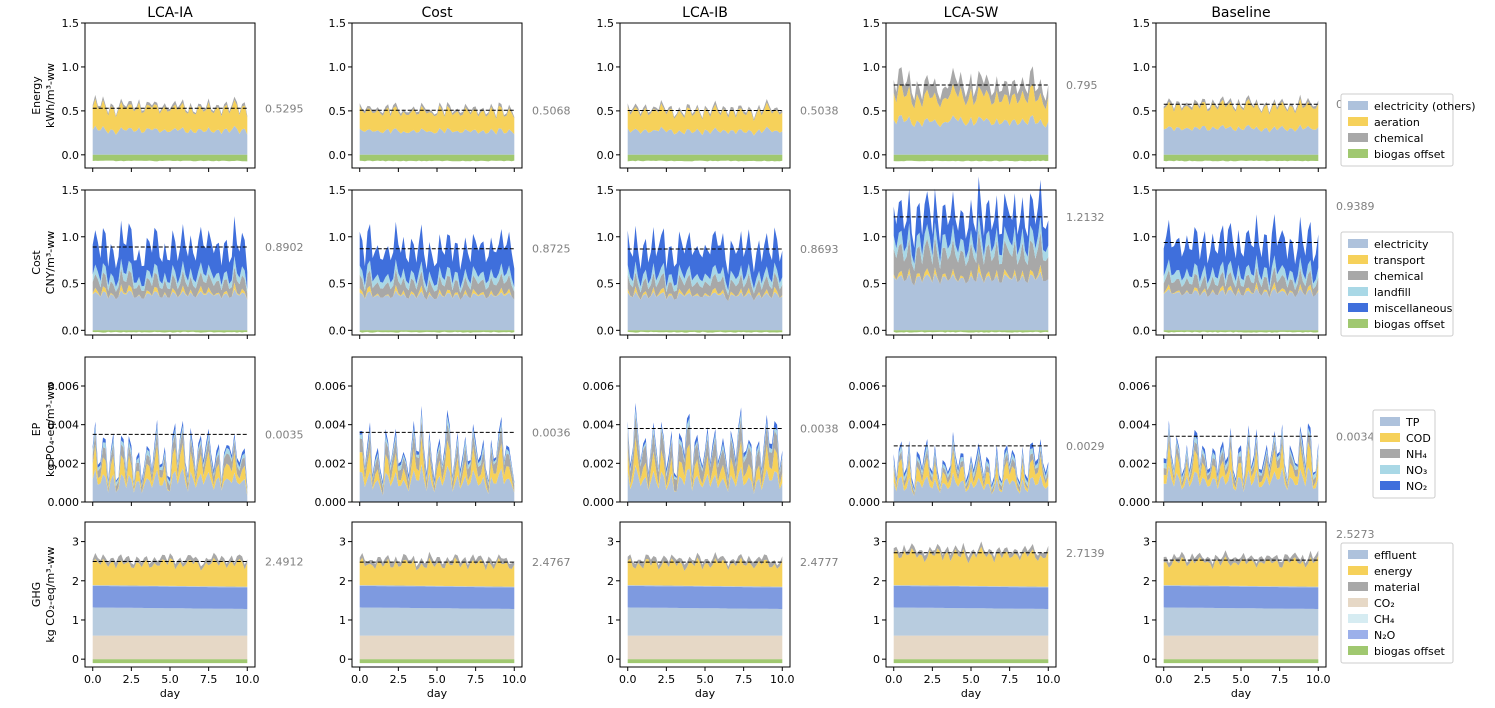  What do you see at coordinates (551, 432) in the screenshot?
I see `mean-value-ep-1: 0.0036` at bounding box center [551, 432].